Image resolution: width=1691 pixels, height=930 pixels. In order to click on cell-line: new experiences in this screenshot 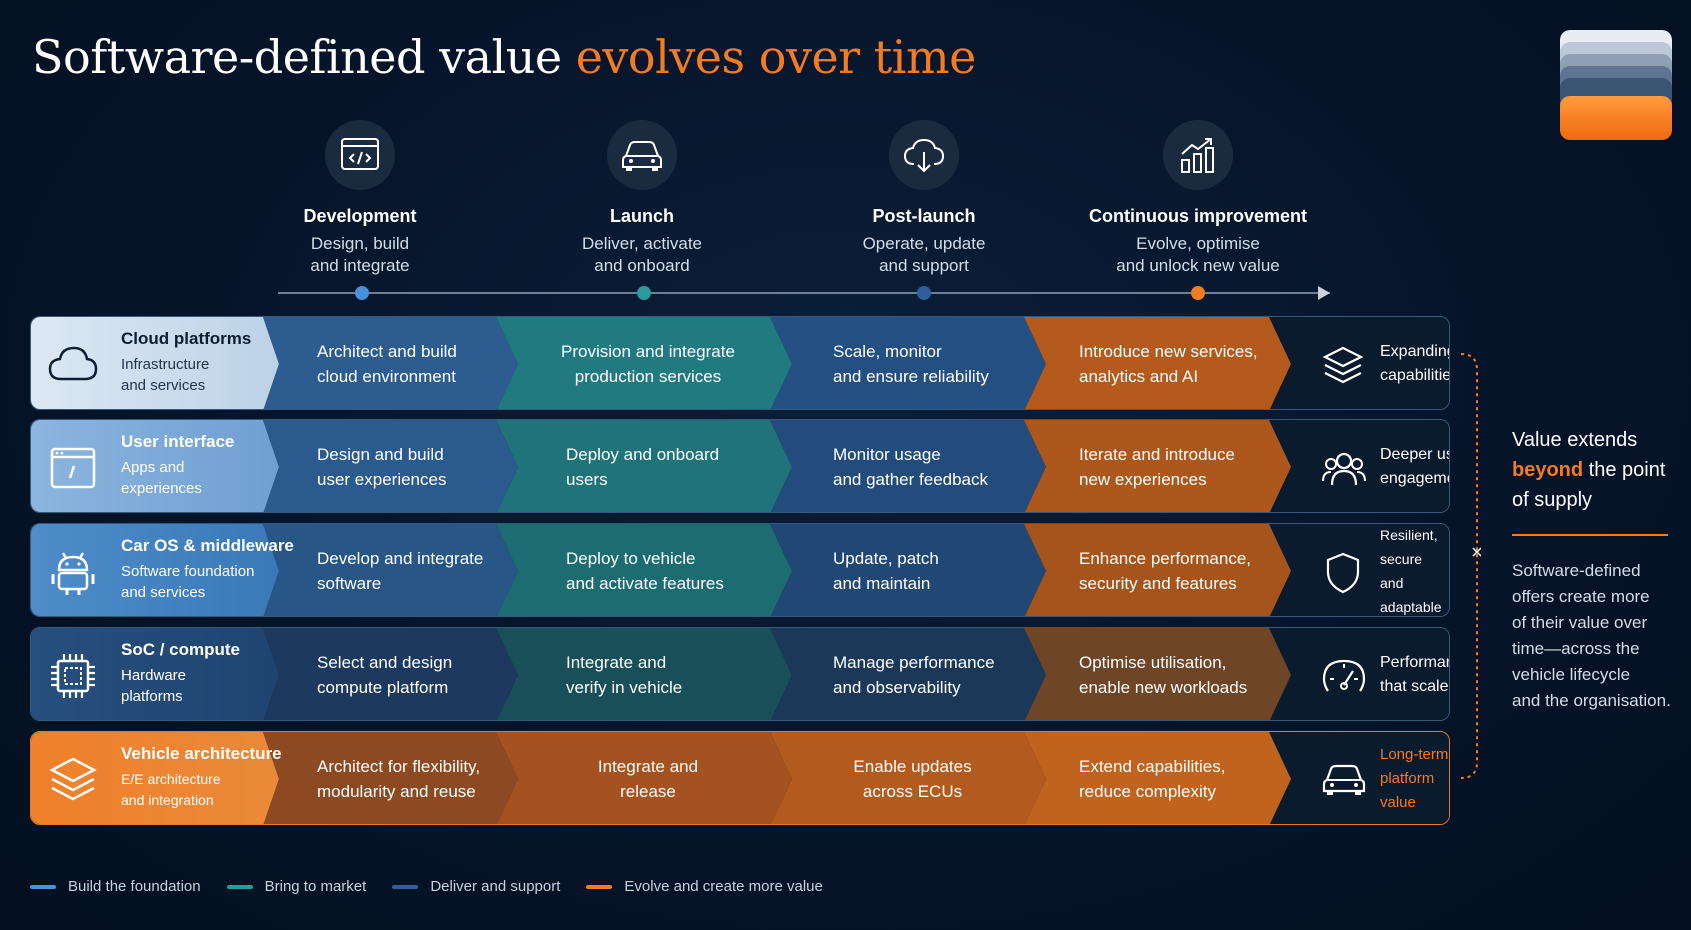, I will do `click(1143, 479)`.